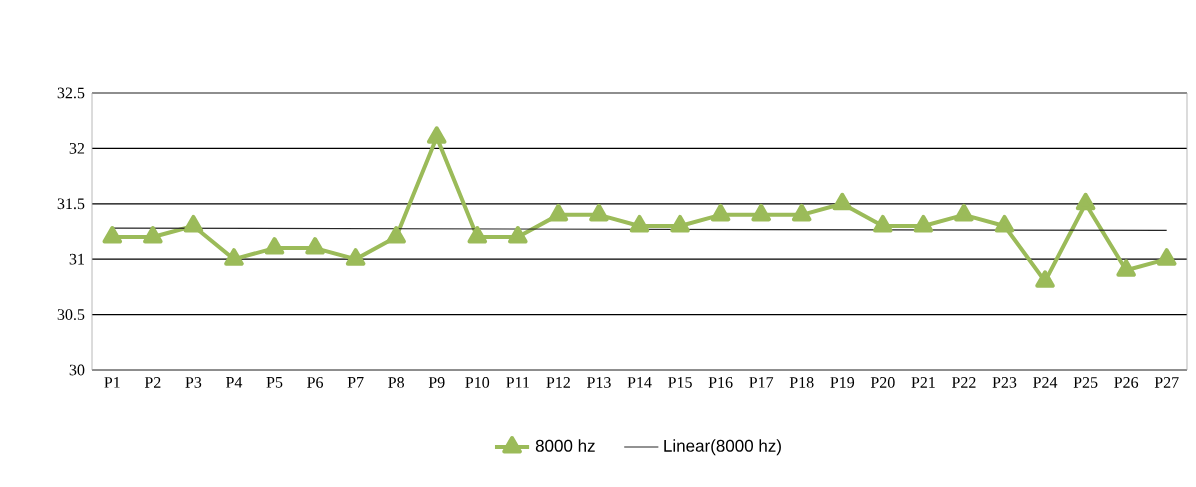 The image size is (1196, 487). What do you see at coordinates (598, 382) in the screenshot?
I see `x-tick-label: P13` at bounding box center [598, 382].